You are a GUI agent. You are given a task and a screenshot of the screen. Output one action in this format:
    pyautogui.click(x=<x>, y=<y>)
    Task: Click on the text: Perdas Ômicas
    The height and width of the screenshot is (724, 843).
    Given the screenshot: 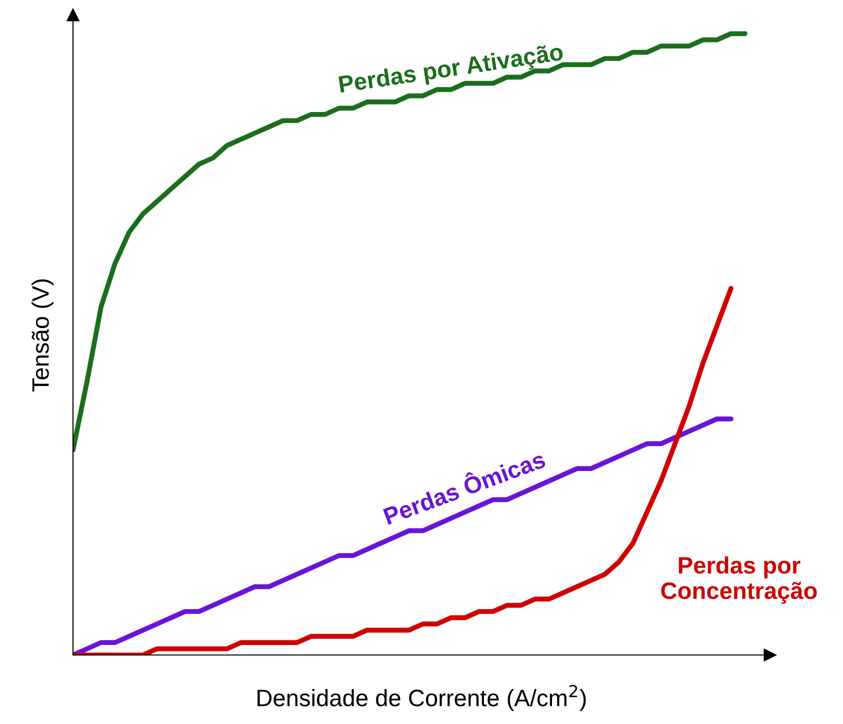 What is the action you would take?
    pyautogui.click(x=463, y=485)
    